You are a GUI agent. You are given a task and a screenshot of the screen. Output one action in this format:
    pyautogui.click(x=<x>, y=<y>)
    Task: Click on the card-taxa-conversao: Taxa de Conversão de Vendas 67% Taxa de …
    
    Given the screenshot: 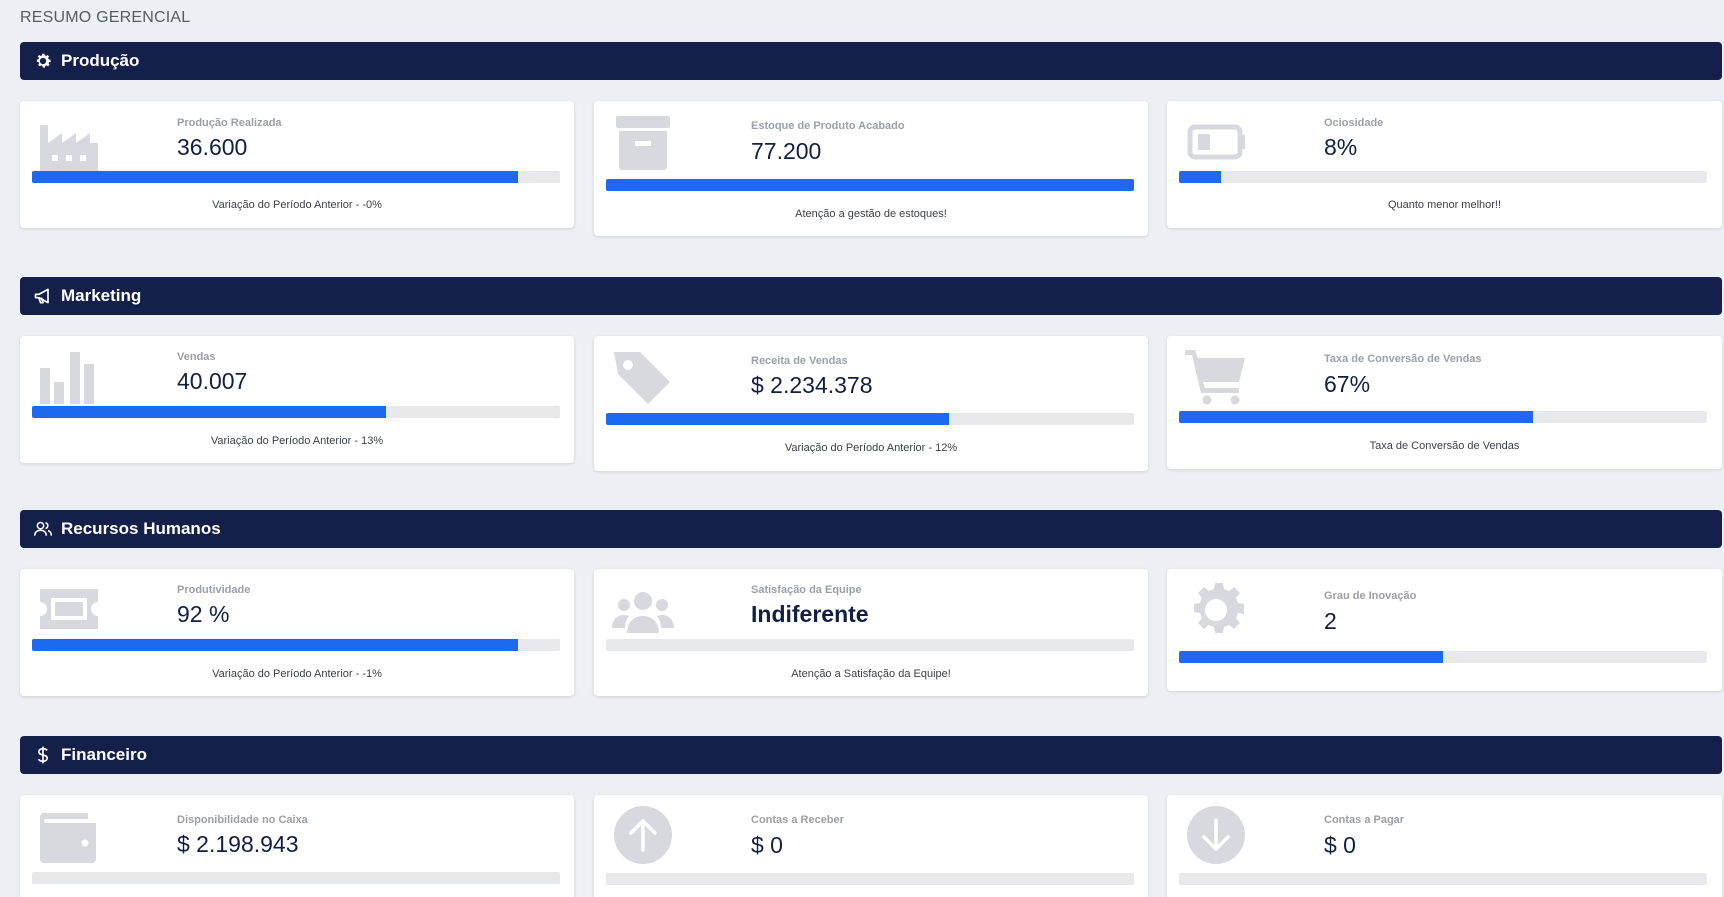 What is the action you would take?
    pyautogui.click(x=1444, y=402)
    